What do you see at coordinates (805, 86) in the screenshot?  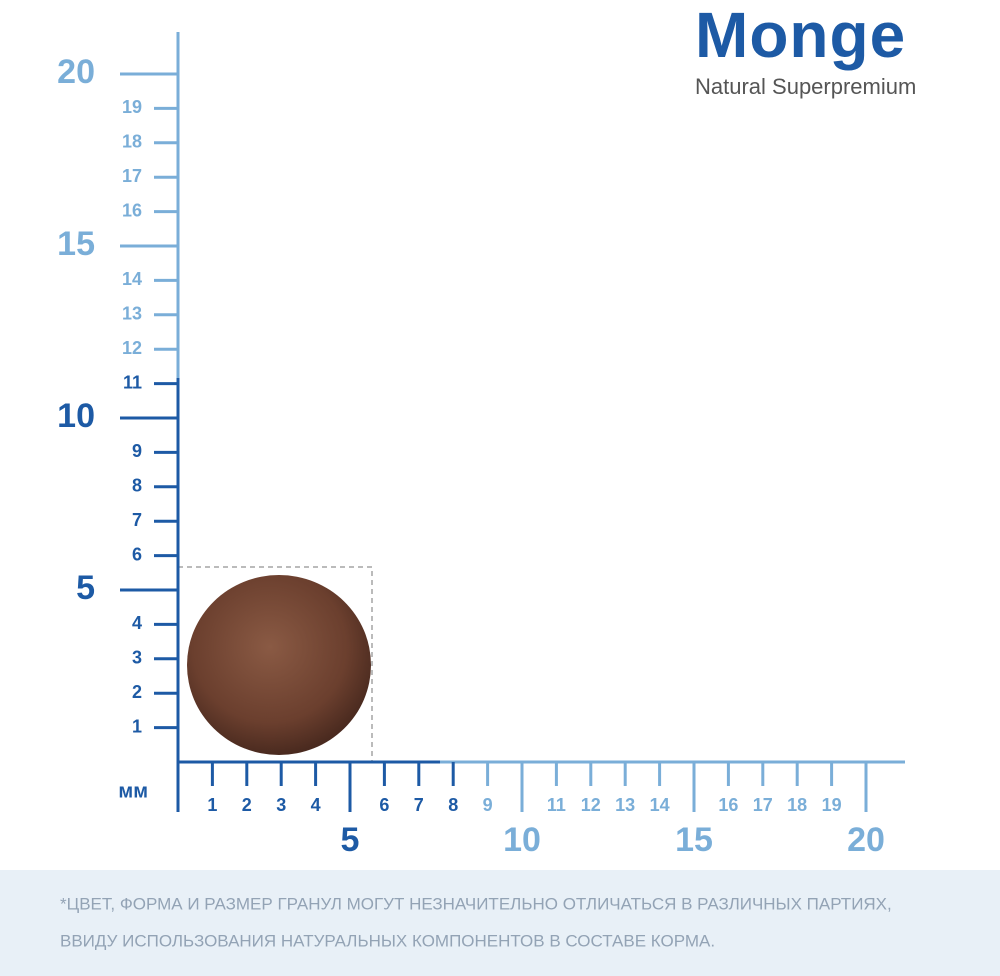 I see `logo-tagline: Natural Superpremium` at bounding box center [805, 86].